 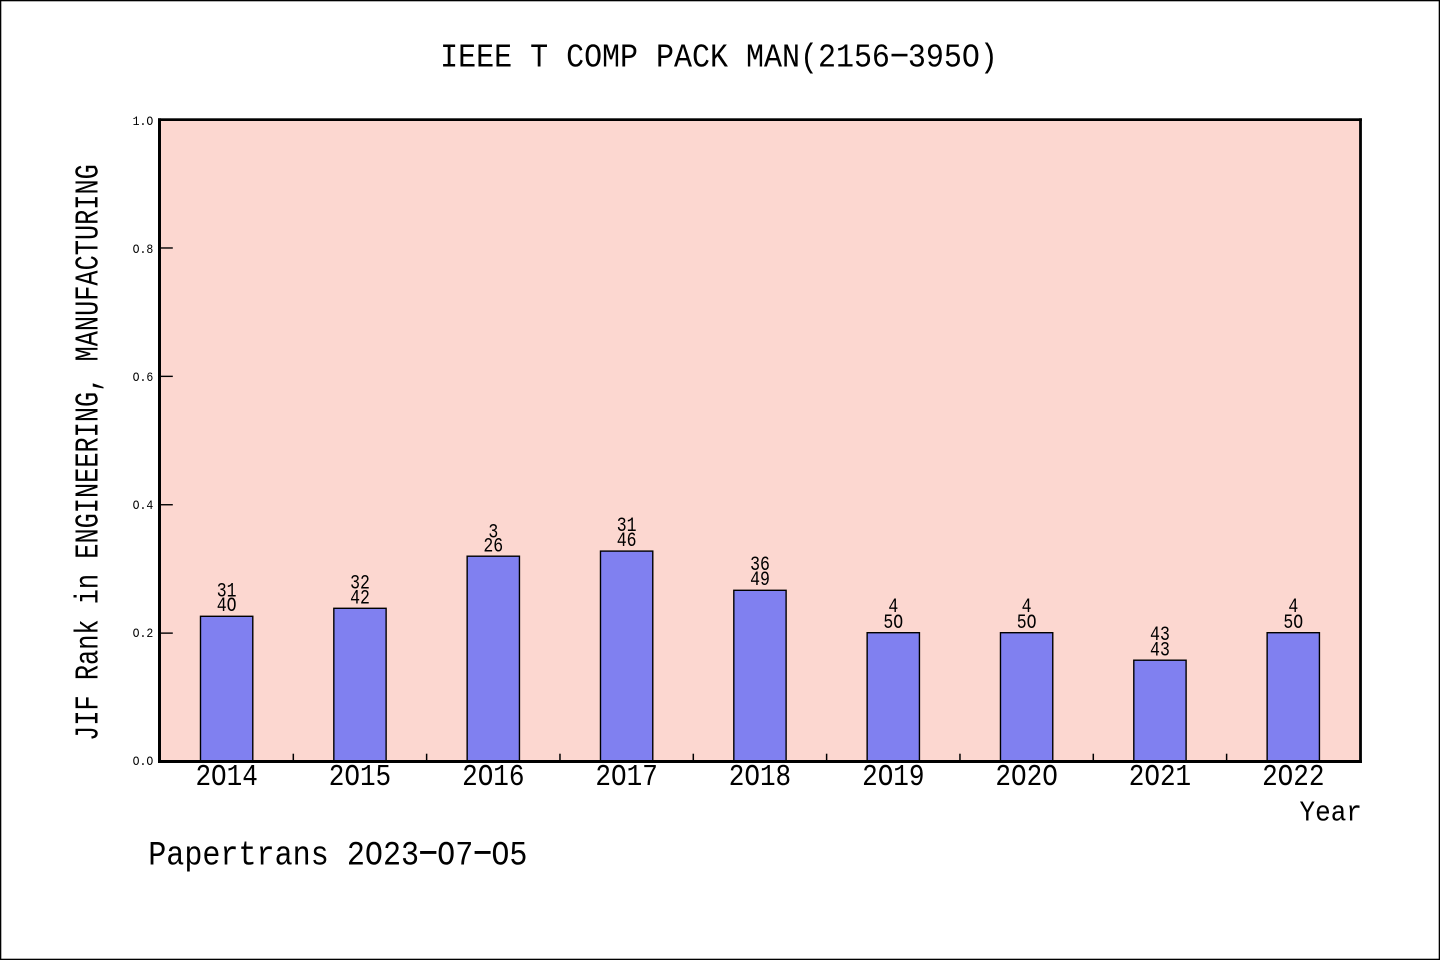 I want to click on svg-text: 2O16, so click(x=493, y=777).